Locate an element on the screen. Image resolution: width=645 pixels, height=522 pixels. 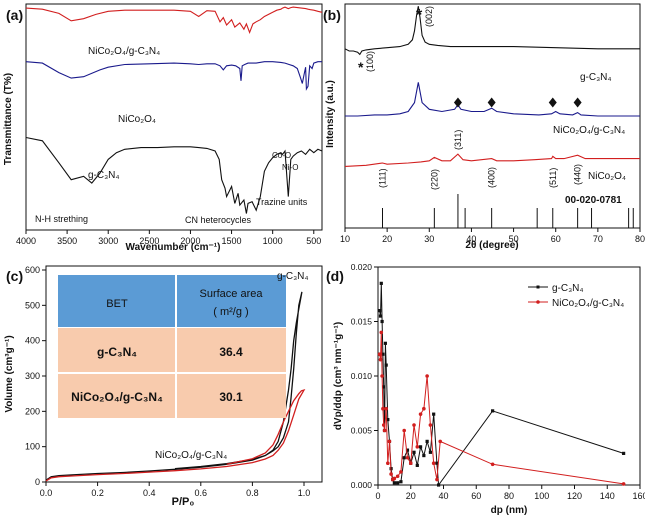
panel-a-x-tick-label: 3500 is located at coordinates (67, 241).